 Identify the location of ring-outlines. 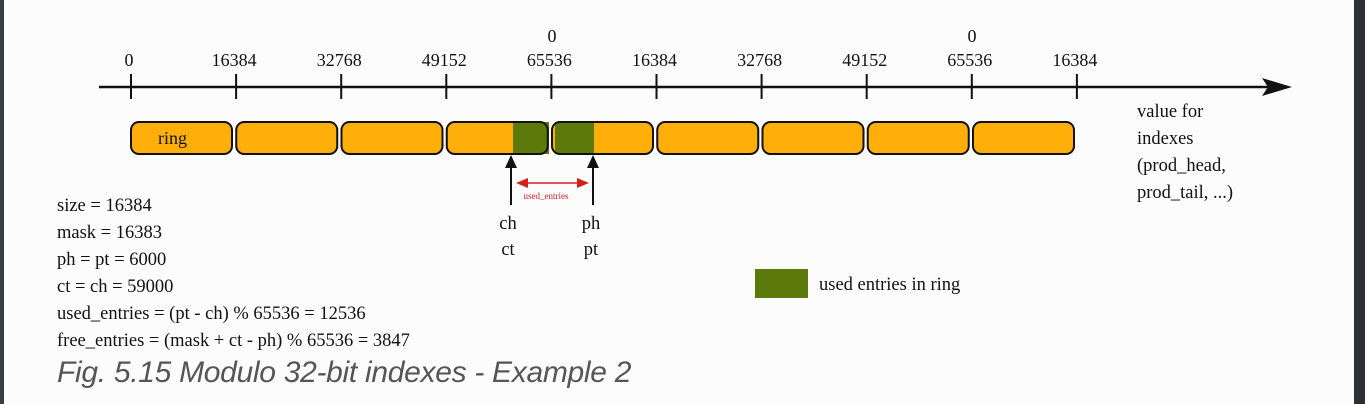
(602, 138).